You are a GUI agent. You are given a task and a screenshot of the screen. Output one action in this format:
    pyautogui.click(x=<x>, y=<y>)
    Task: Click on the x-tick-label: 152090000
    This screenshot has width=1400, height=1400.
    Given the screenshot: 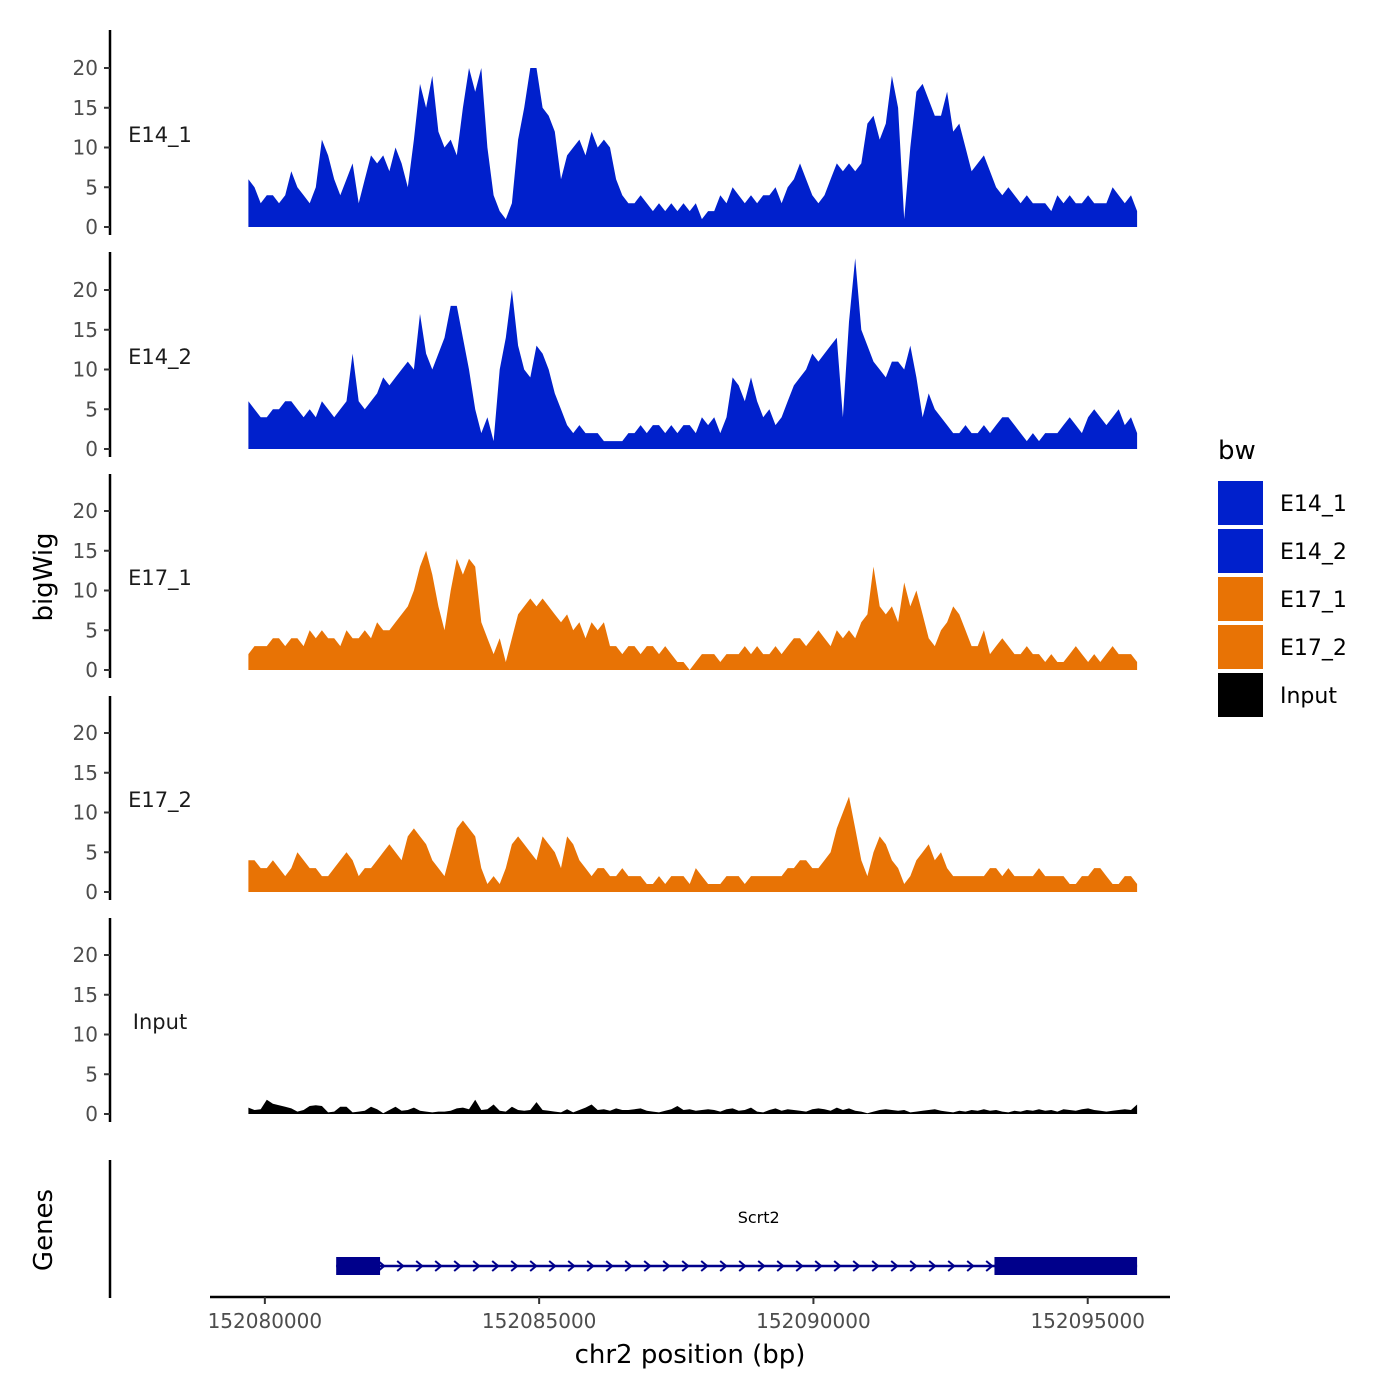 What is the action you would take?
    pyautogui.click(x=813, y=1321)
    